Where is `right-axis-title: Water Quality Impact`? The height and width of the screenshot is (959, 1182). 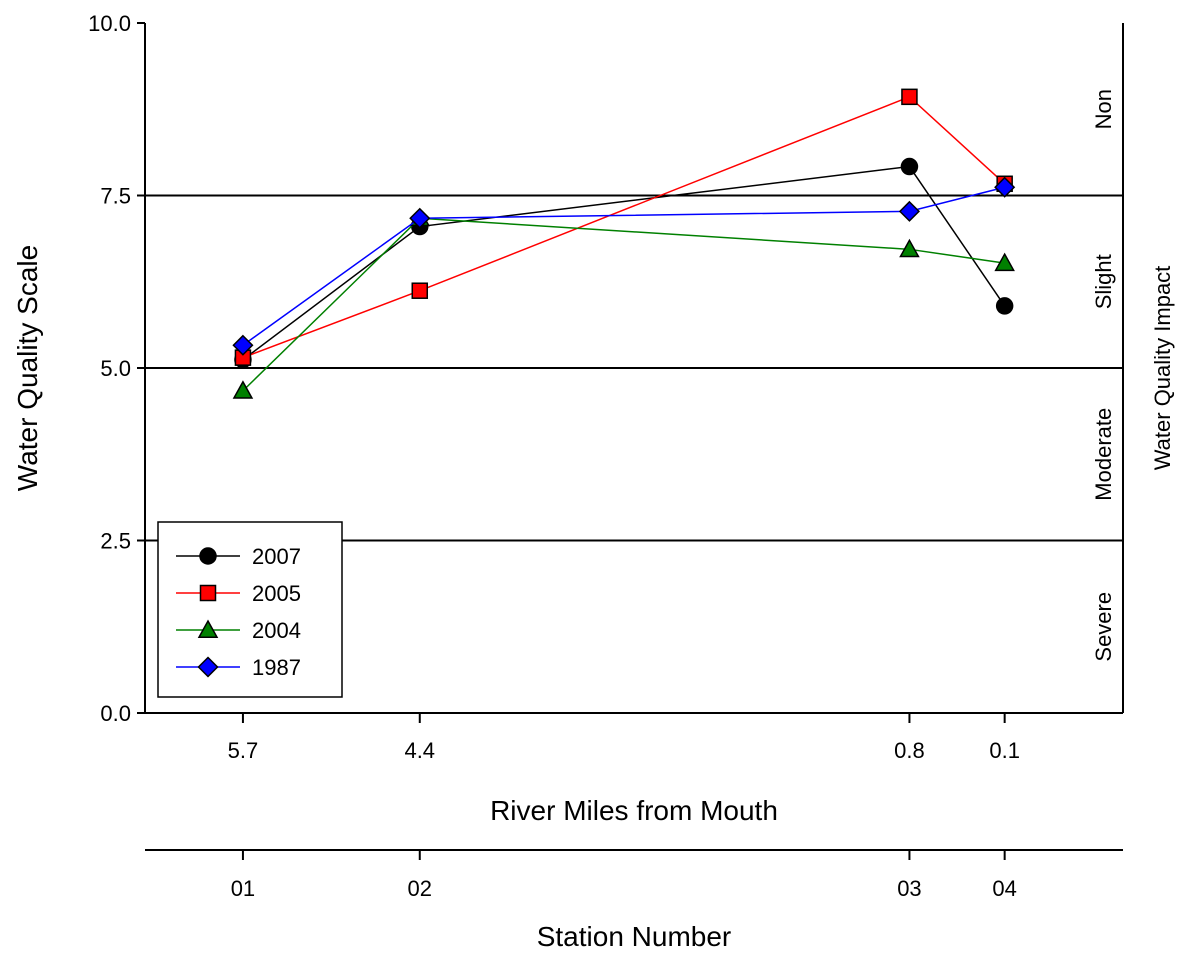 right-axis-title: Water Quality Impact is located at coordinates (1162, 368).